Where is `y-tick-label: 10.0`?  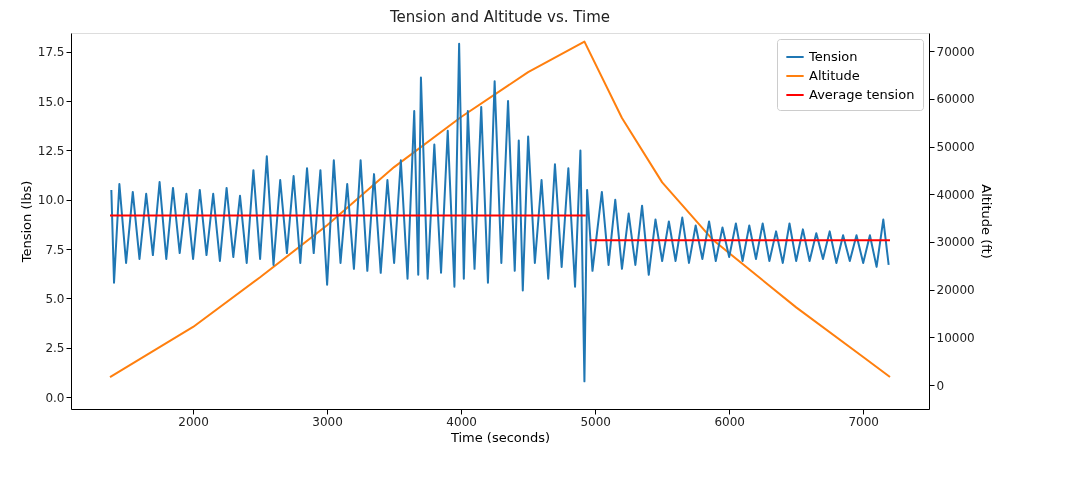
y-tick-label: 10.0 is located at coordinates (51, 200).